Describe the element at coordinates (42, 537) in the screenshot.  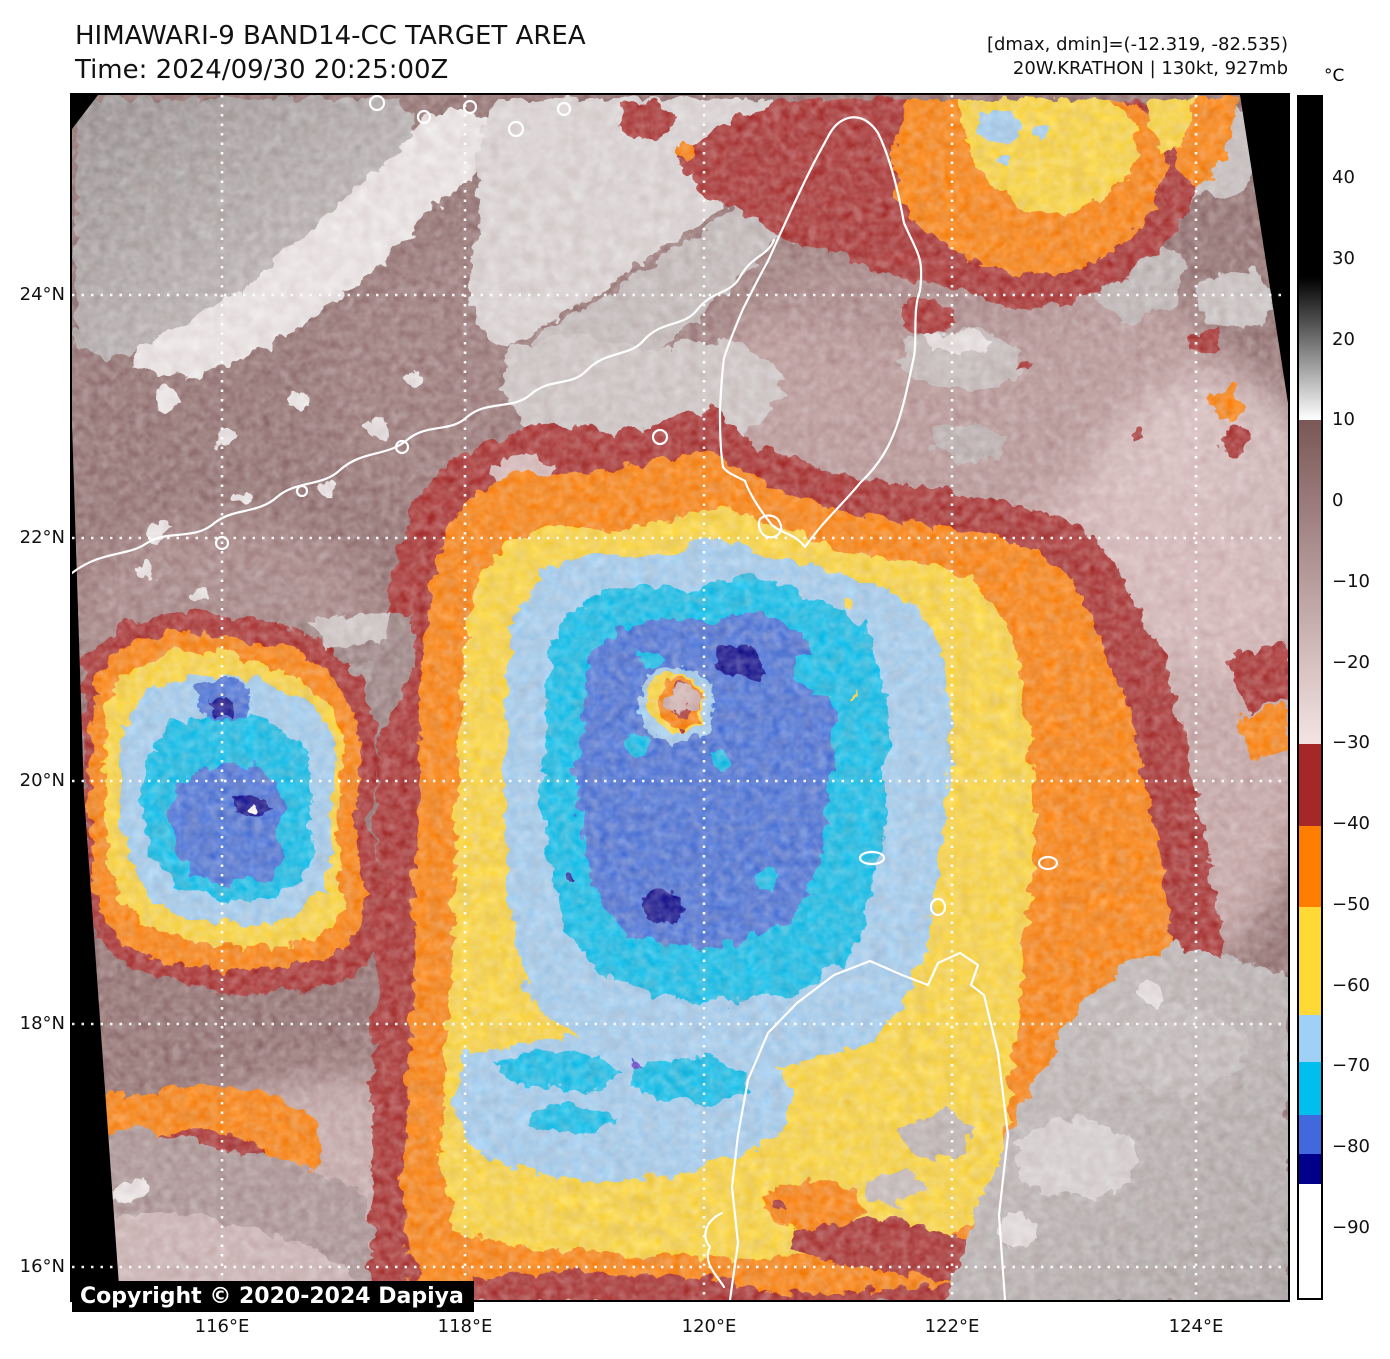
I see `lat-tick-label: 22°N` at that location.